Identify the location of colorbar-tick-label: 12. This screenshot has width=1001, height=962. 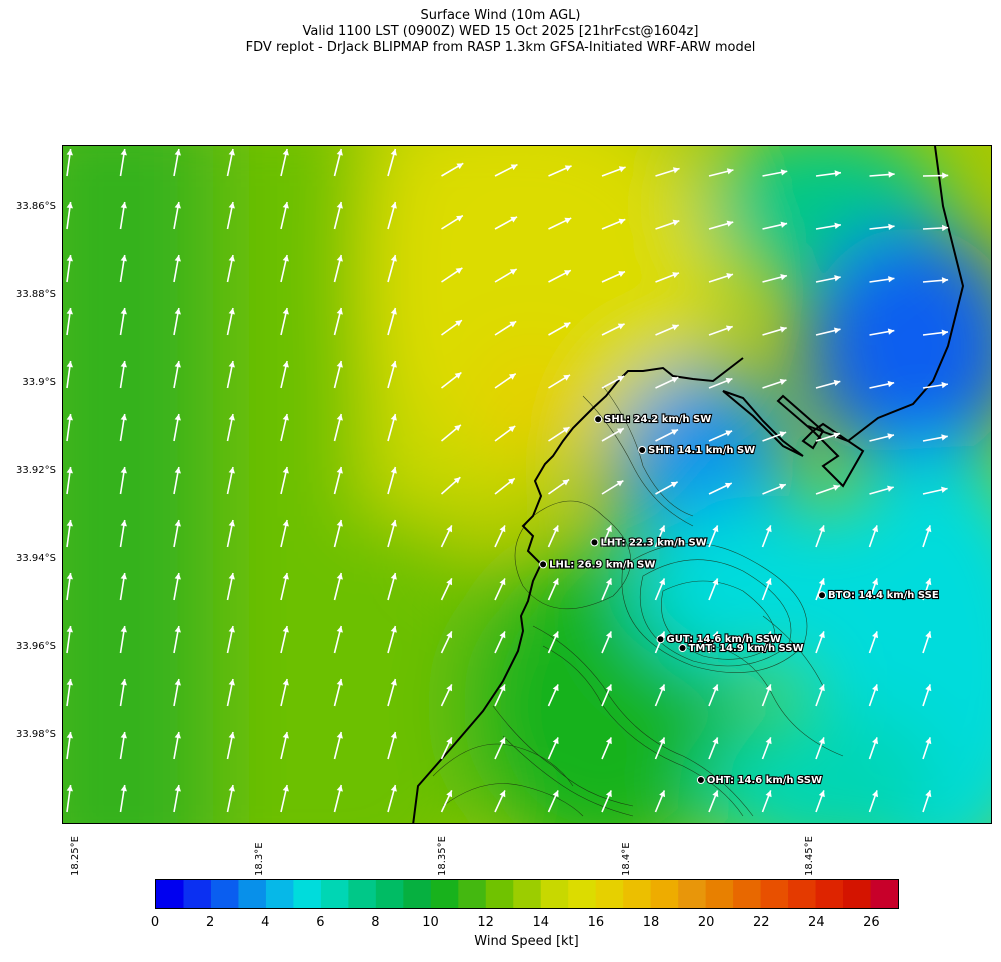
(485, 922).